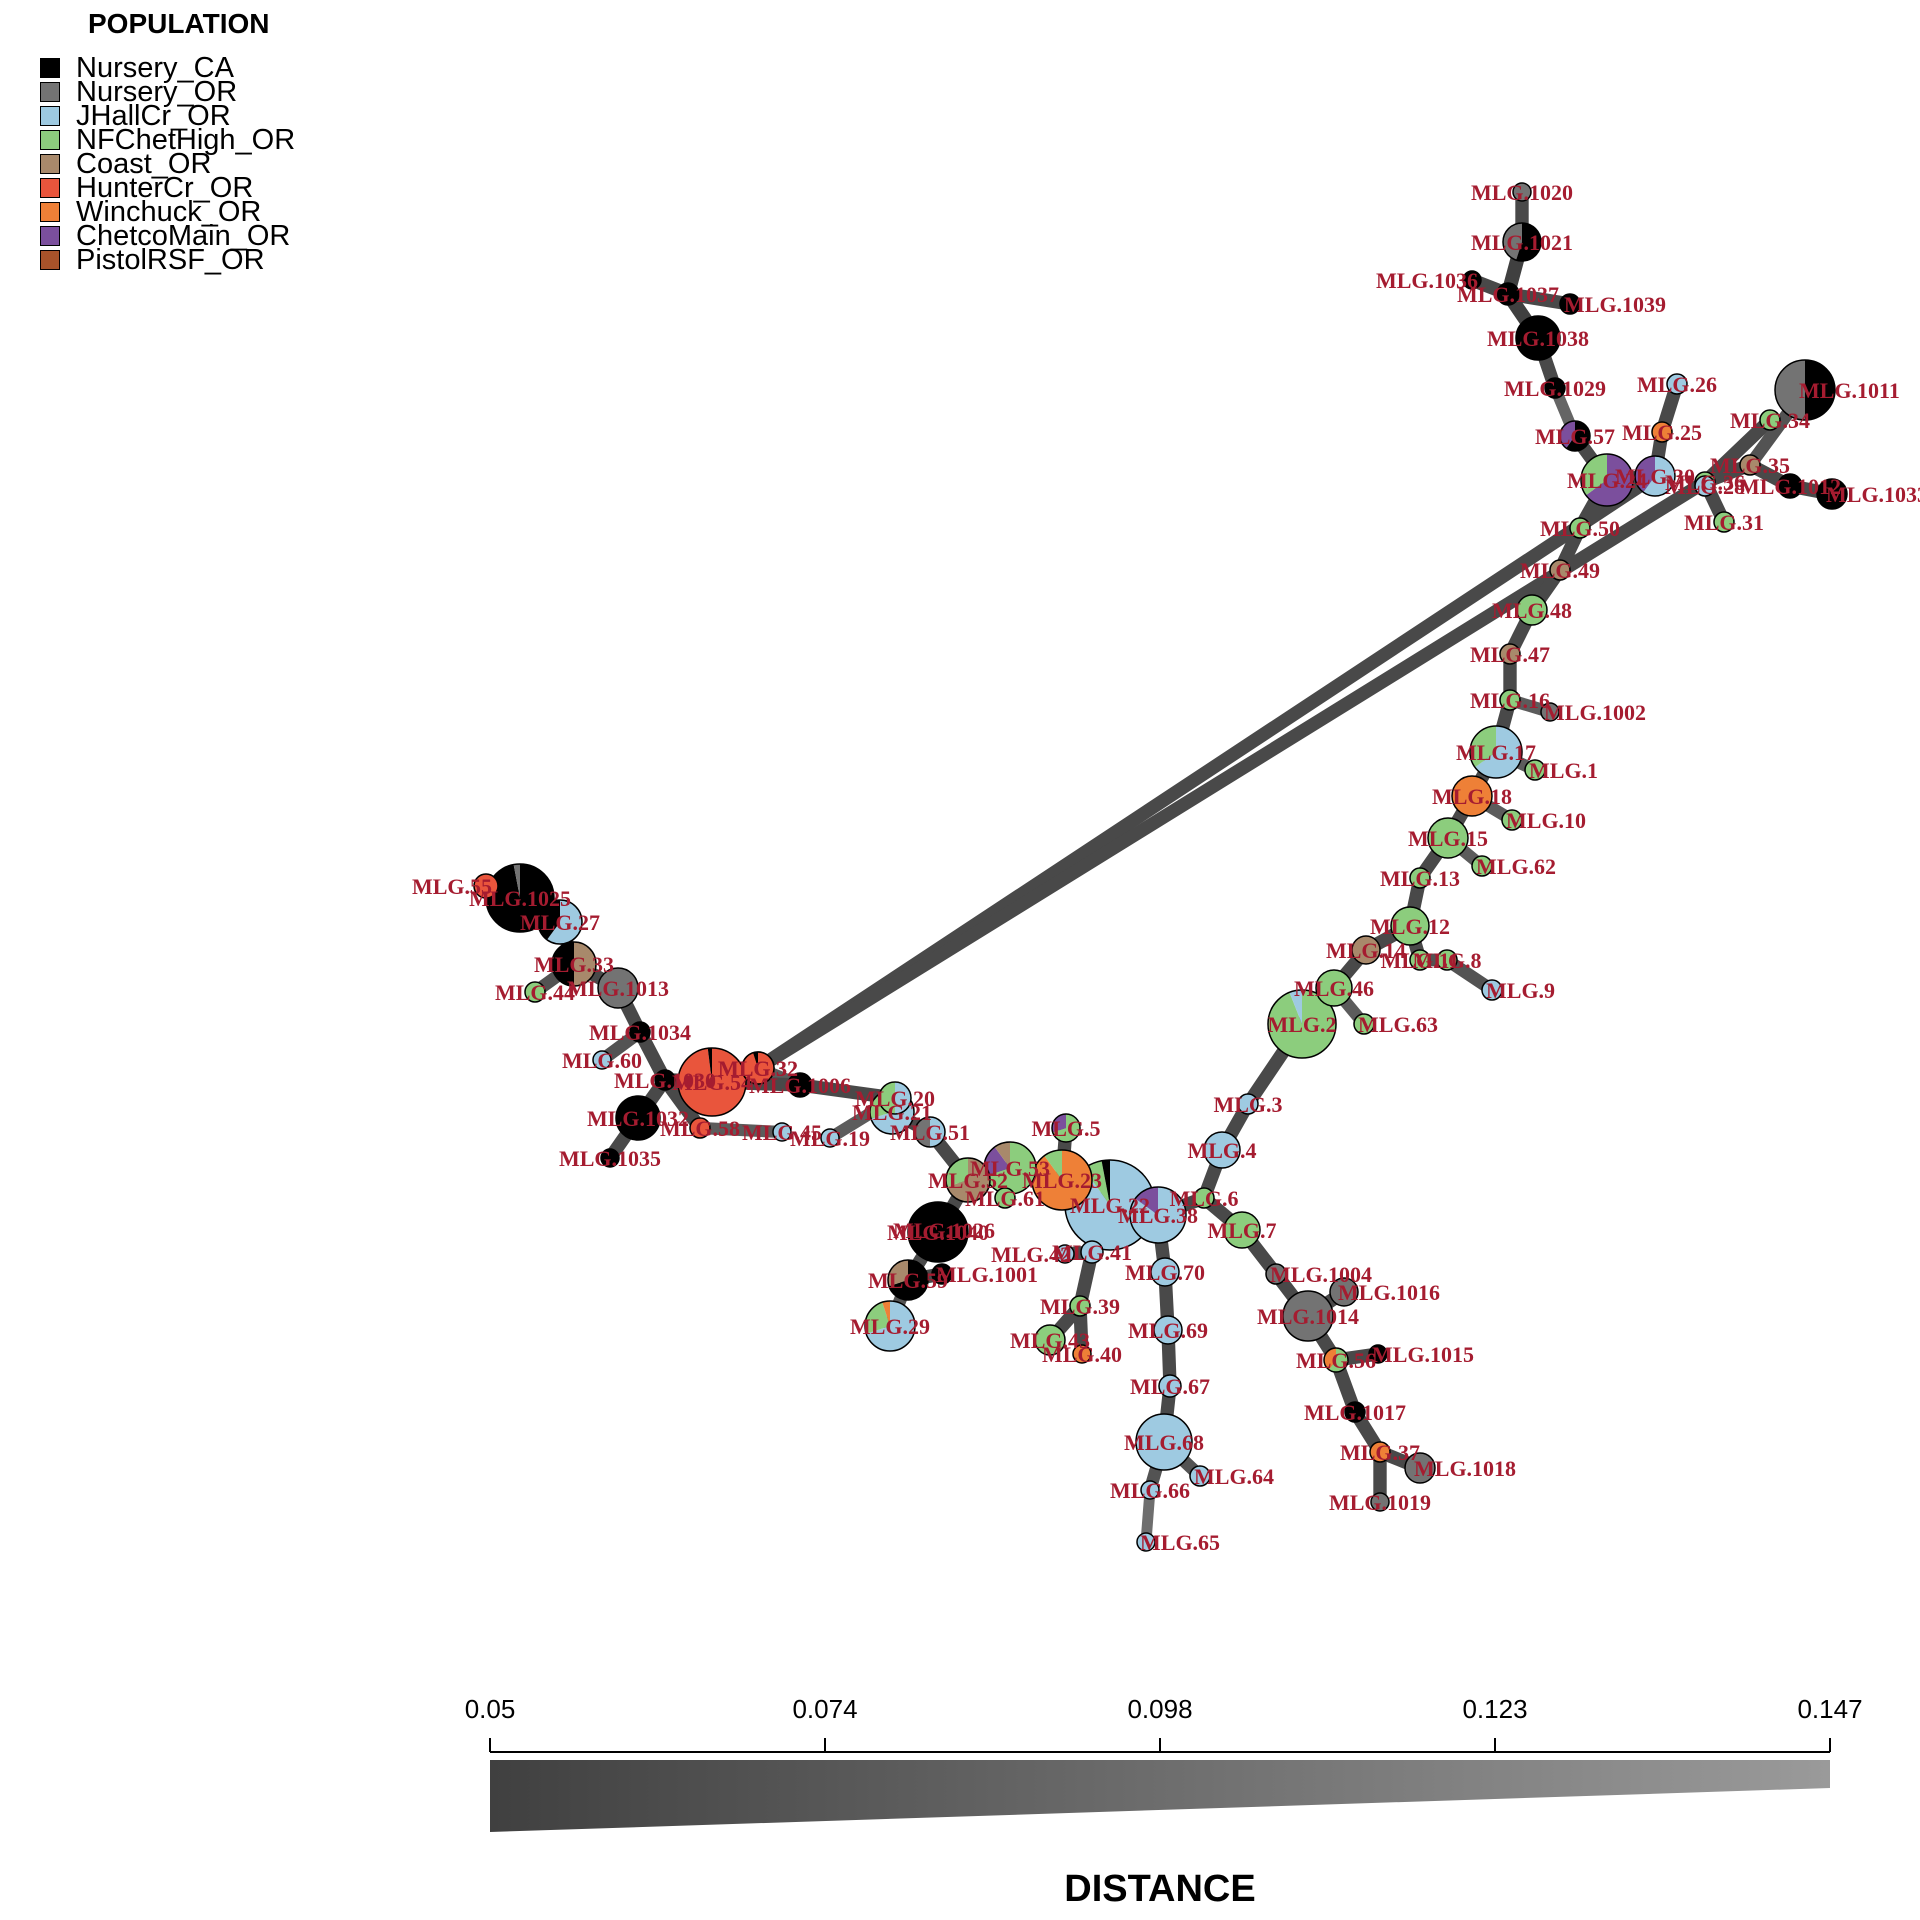 This screenshot has width=1920, height=1920. I want to click on node-label: MLG.1021, so click(1522, 242).